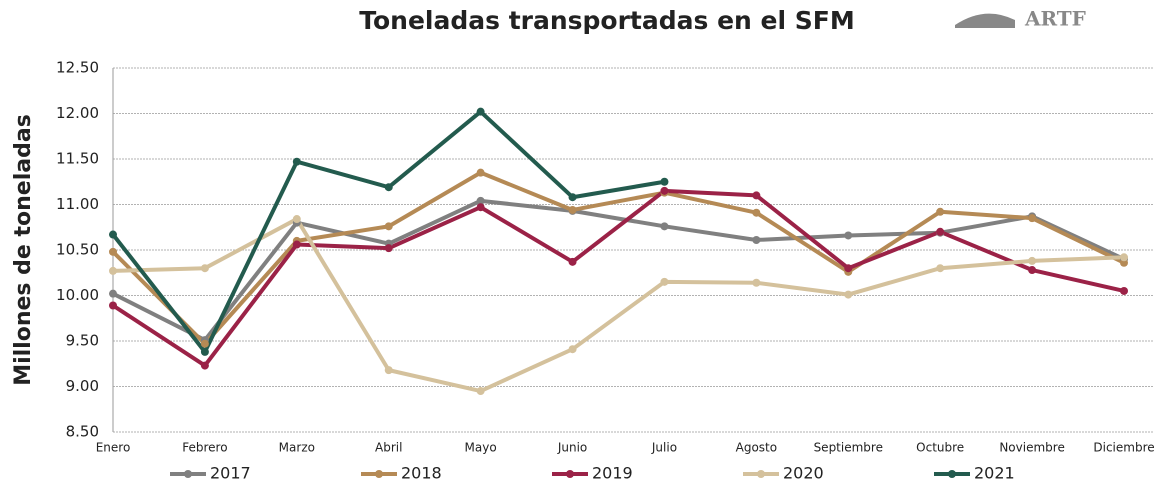  I want to click on y-tick-label: 8.50, so click(82, 432).